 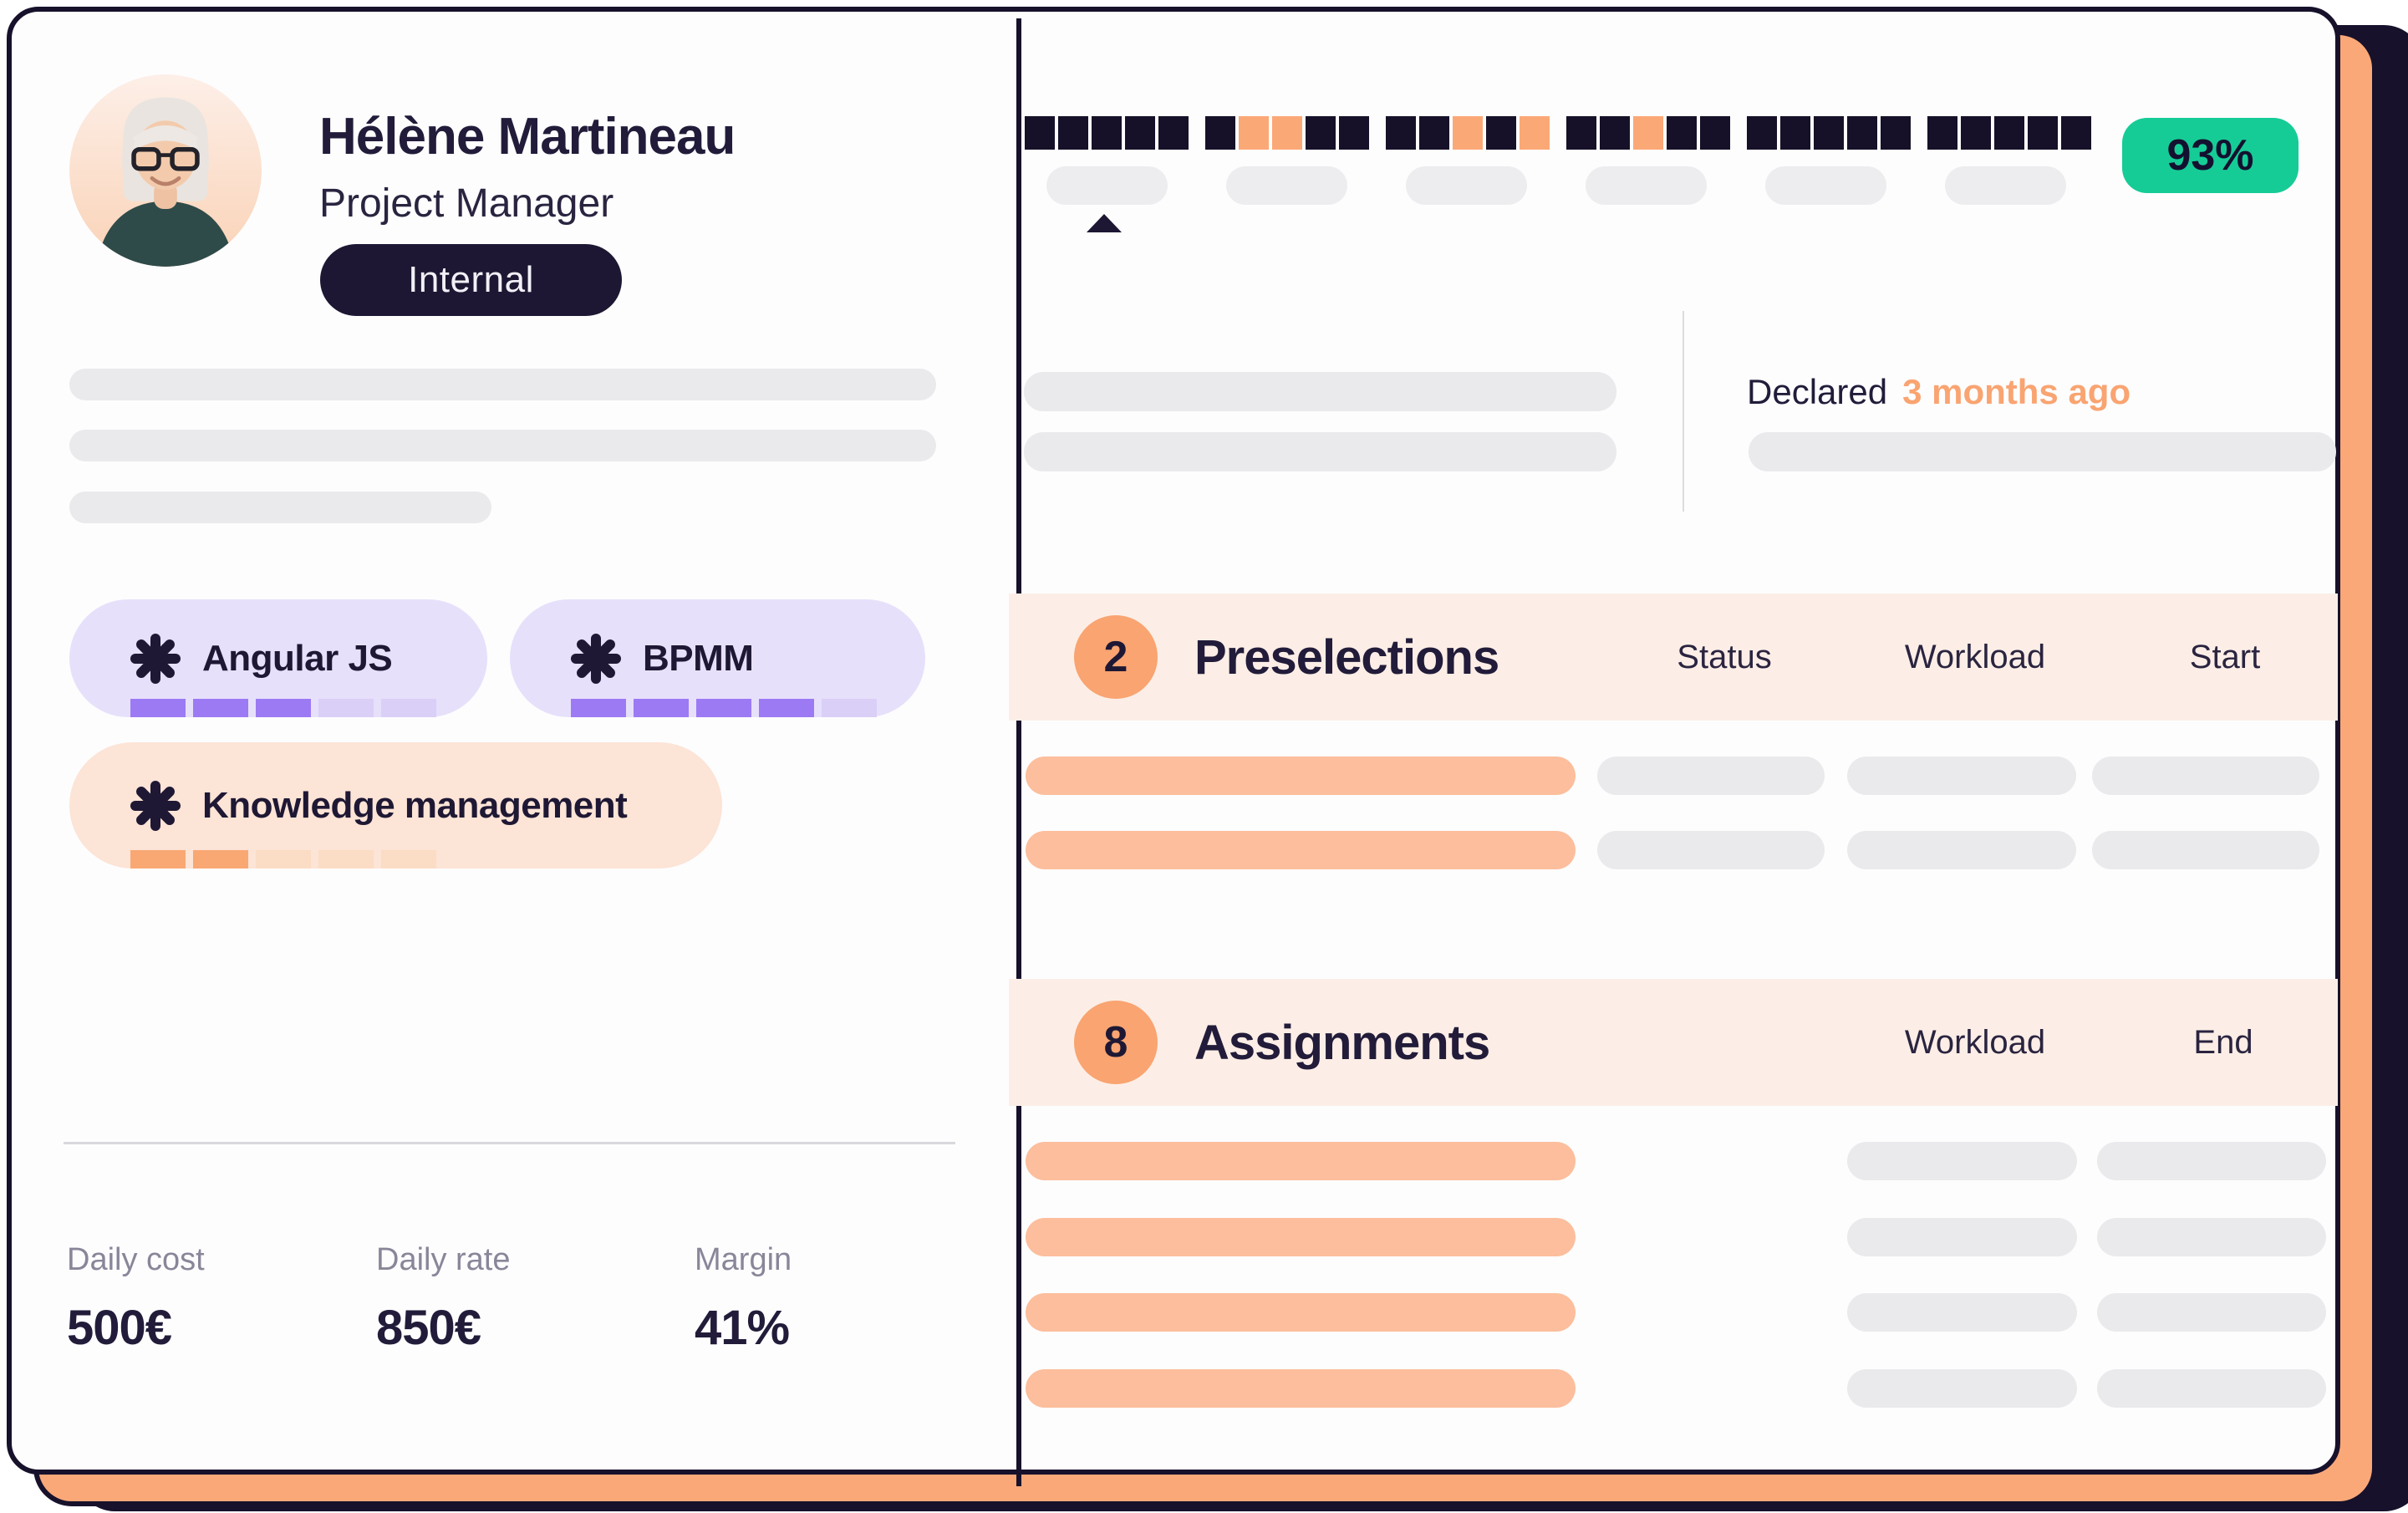 What do you see at coordinates (428, 1328) in the screenshot?
I see `stat-value: 850€` at bounding box center [428, 1328].